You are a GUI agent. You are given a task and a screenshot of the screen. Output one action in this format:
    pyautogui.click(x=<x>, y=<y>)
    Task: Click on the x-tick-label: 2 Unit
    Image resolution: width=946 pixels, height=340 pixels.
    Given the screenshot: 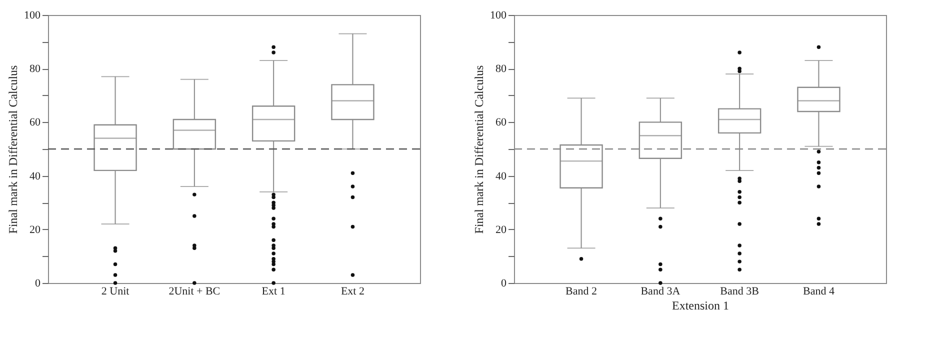 What is the action you would take?
    pyautogui.click(x=115, y=292)
    